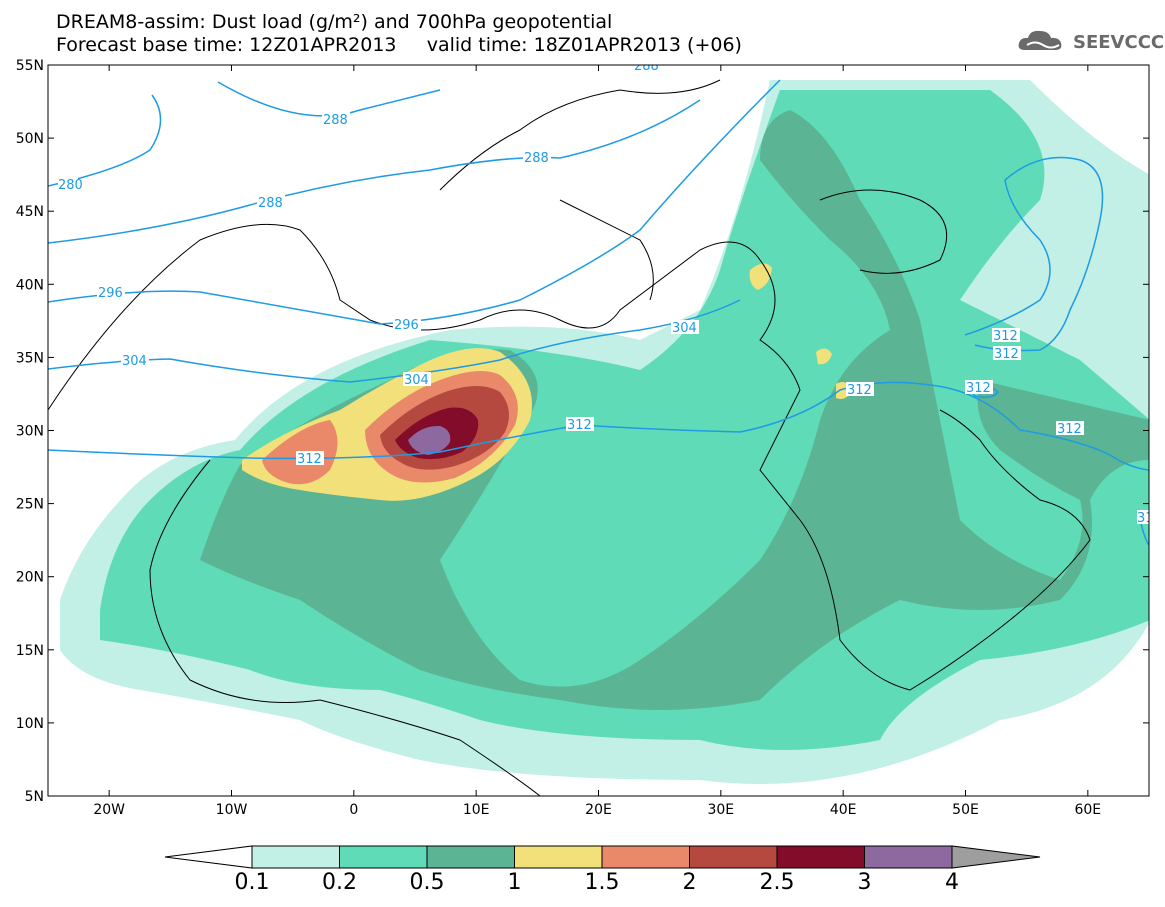 The height and width of the screenshot is (907, 1165). I want to click on contour-label: 280, so click(70, 185).